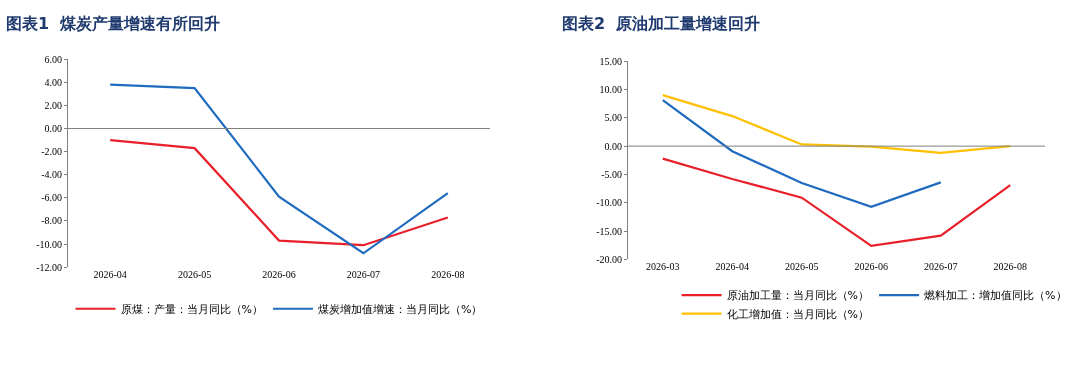 The width and height of the screenshot is (1080, 366). Describe the element at coordinates (51, 221) in the screenshot. I see `y-tick-label: -8.00` at that location.